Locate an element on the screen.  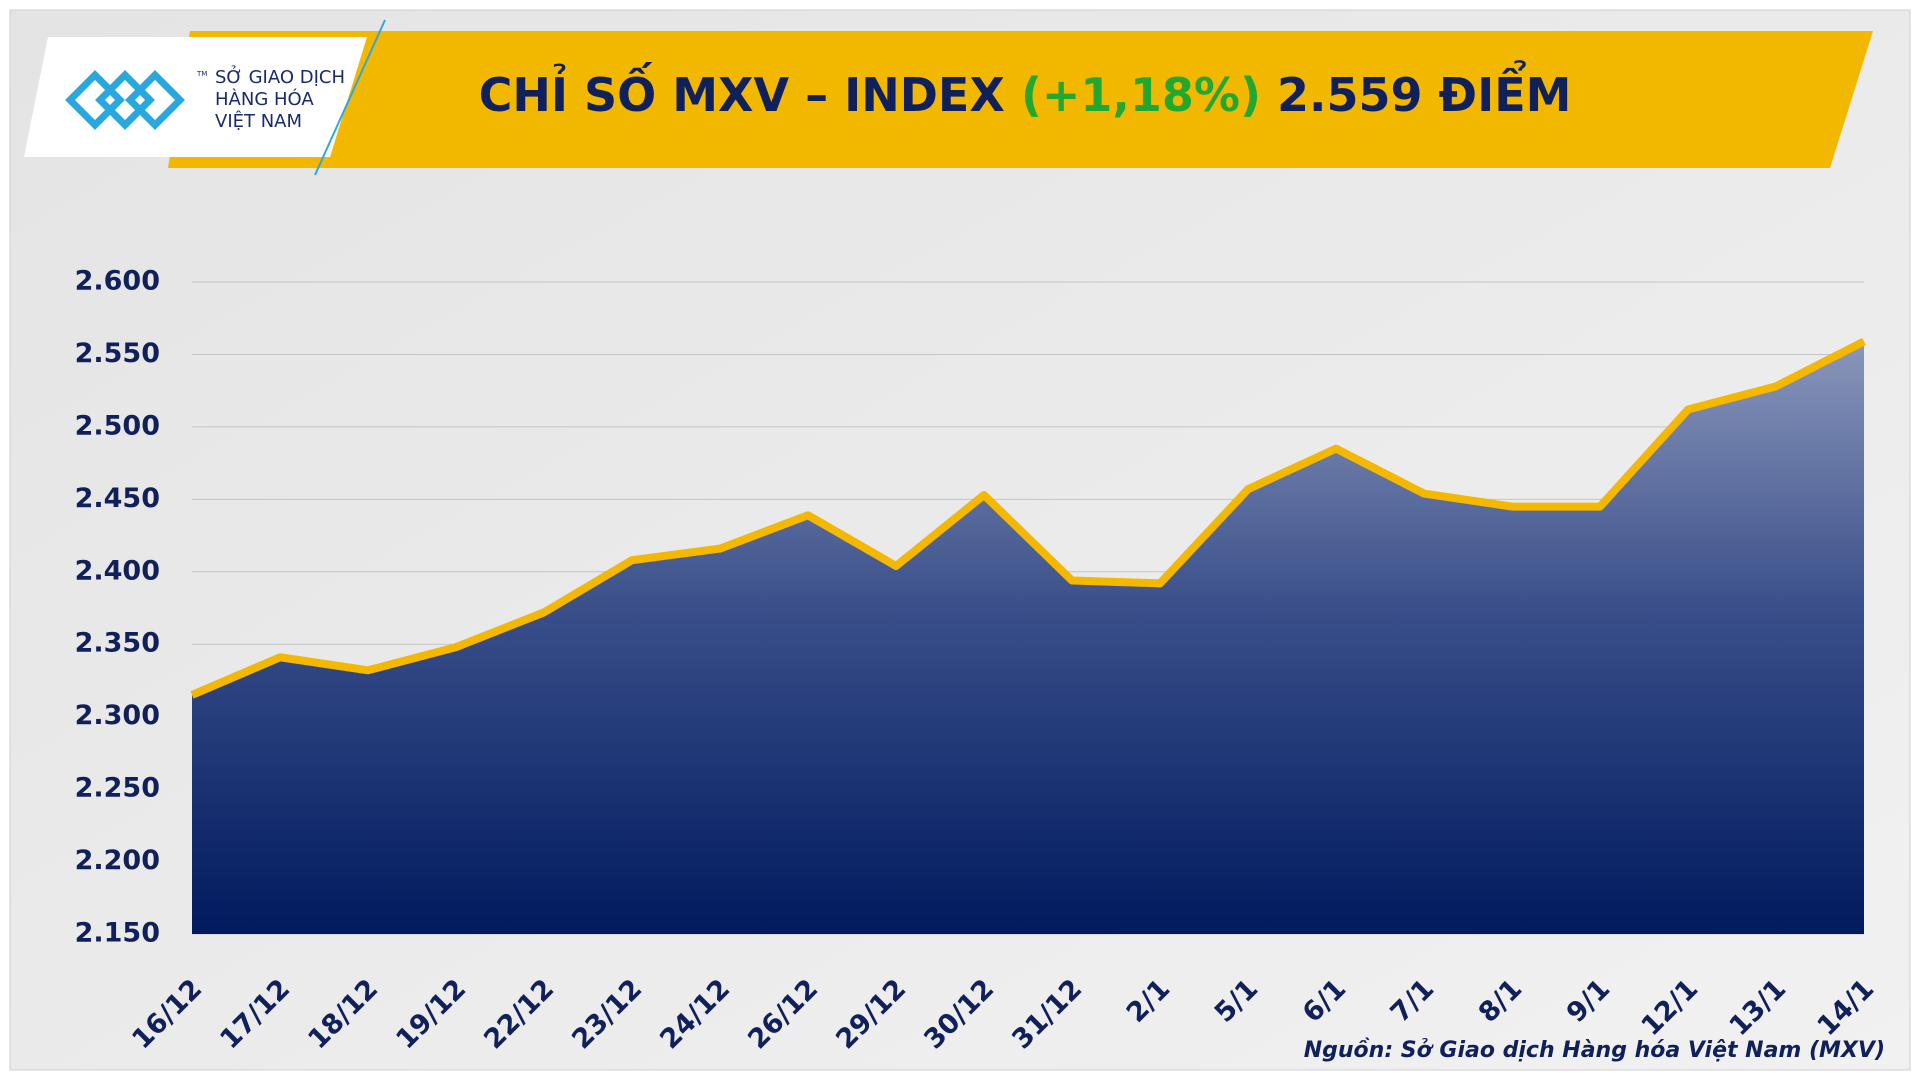
title-value: 2.559 ĐIỂM is located at coordinates (1424, 91).